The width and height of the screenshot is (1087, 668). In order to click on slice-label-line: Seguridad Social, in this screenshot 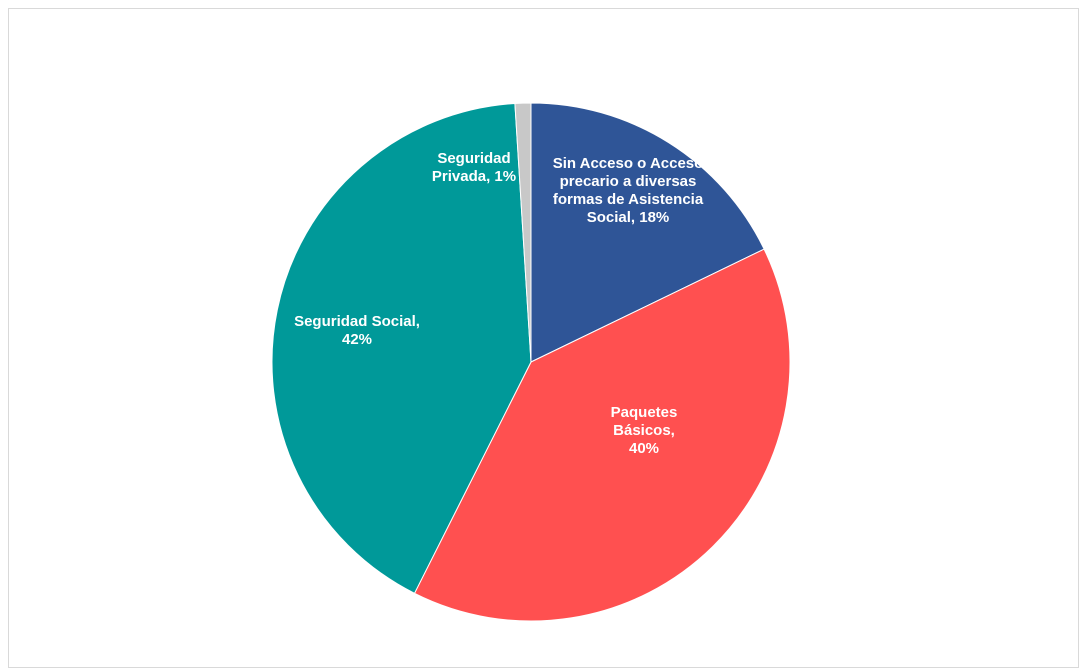, I will do `click(357, 321)`.